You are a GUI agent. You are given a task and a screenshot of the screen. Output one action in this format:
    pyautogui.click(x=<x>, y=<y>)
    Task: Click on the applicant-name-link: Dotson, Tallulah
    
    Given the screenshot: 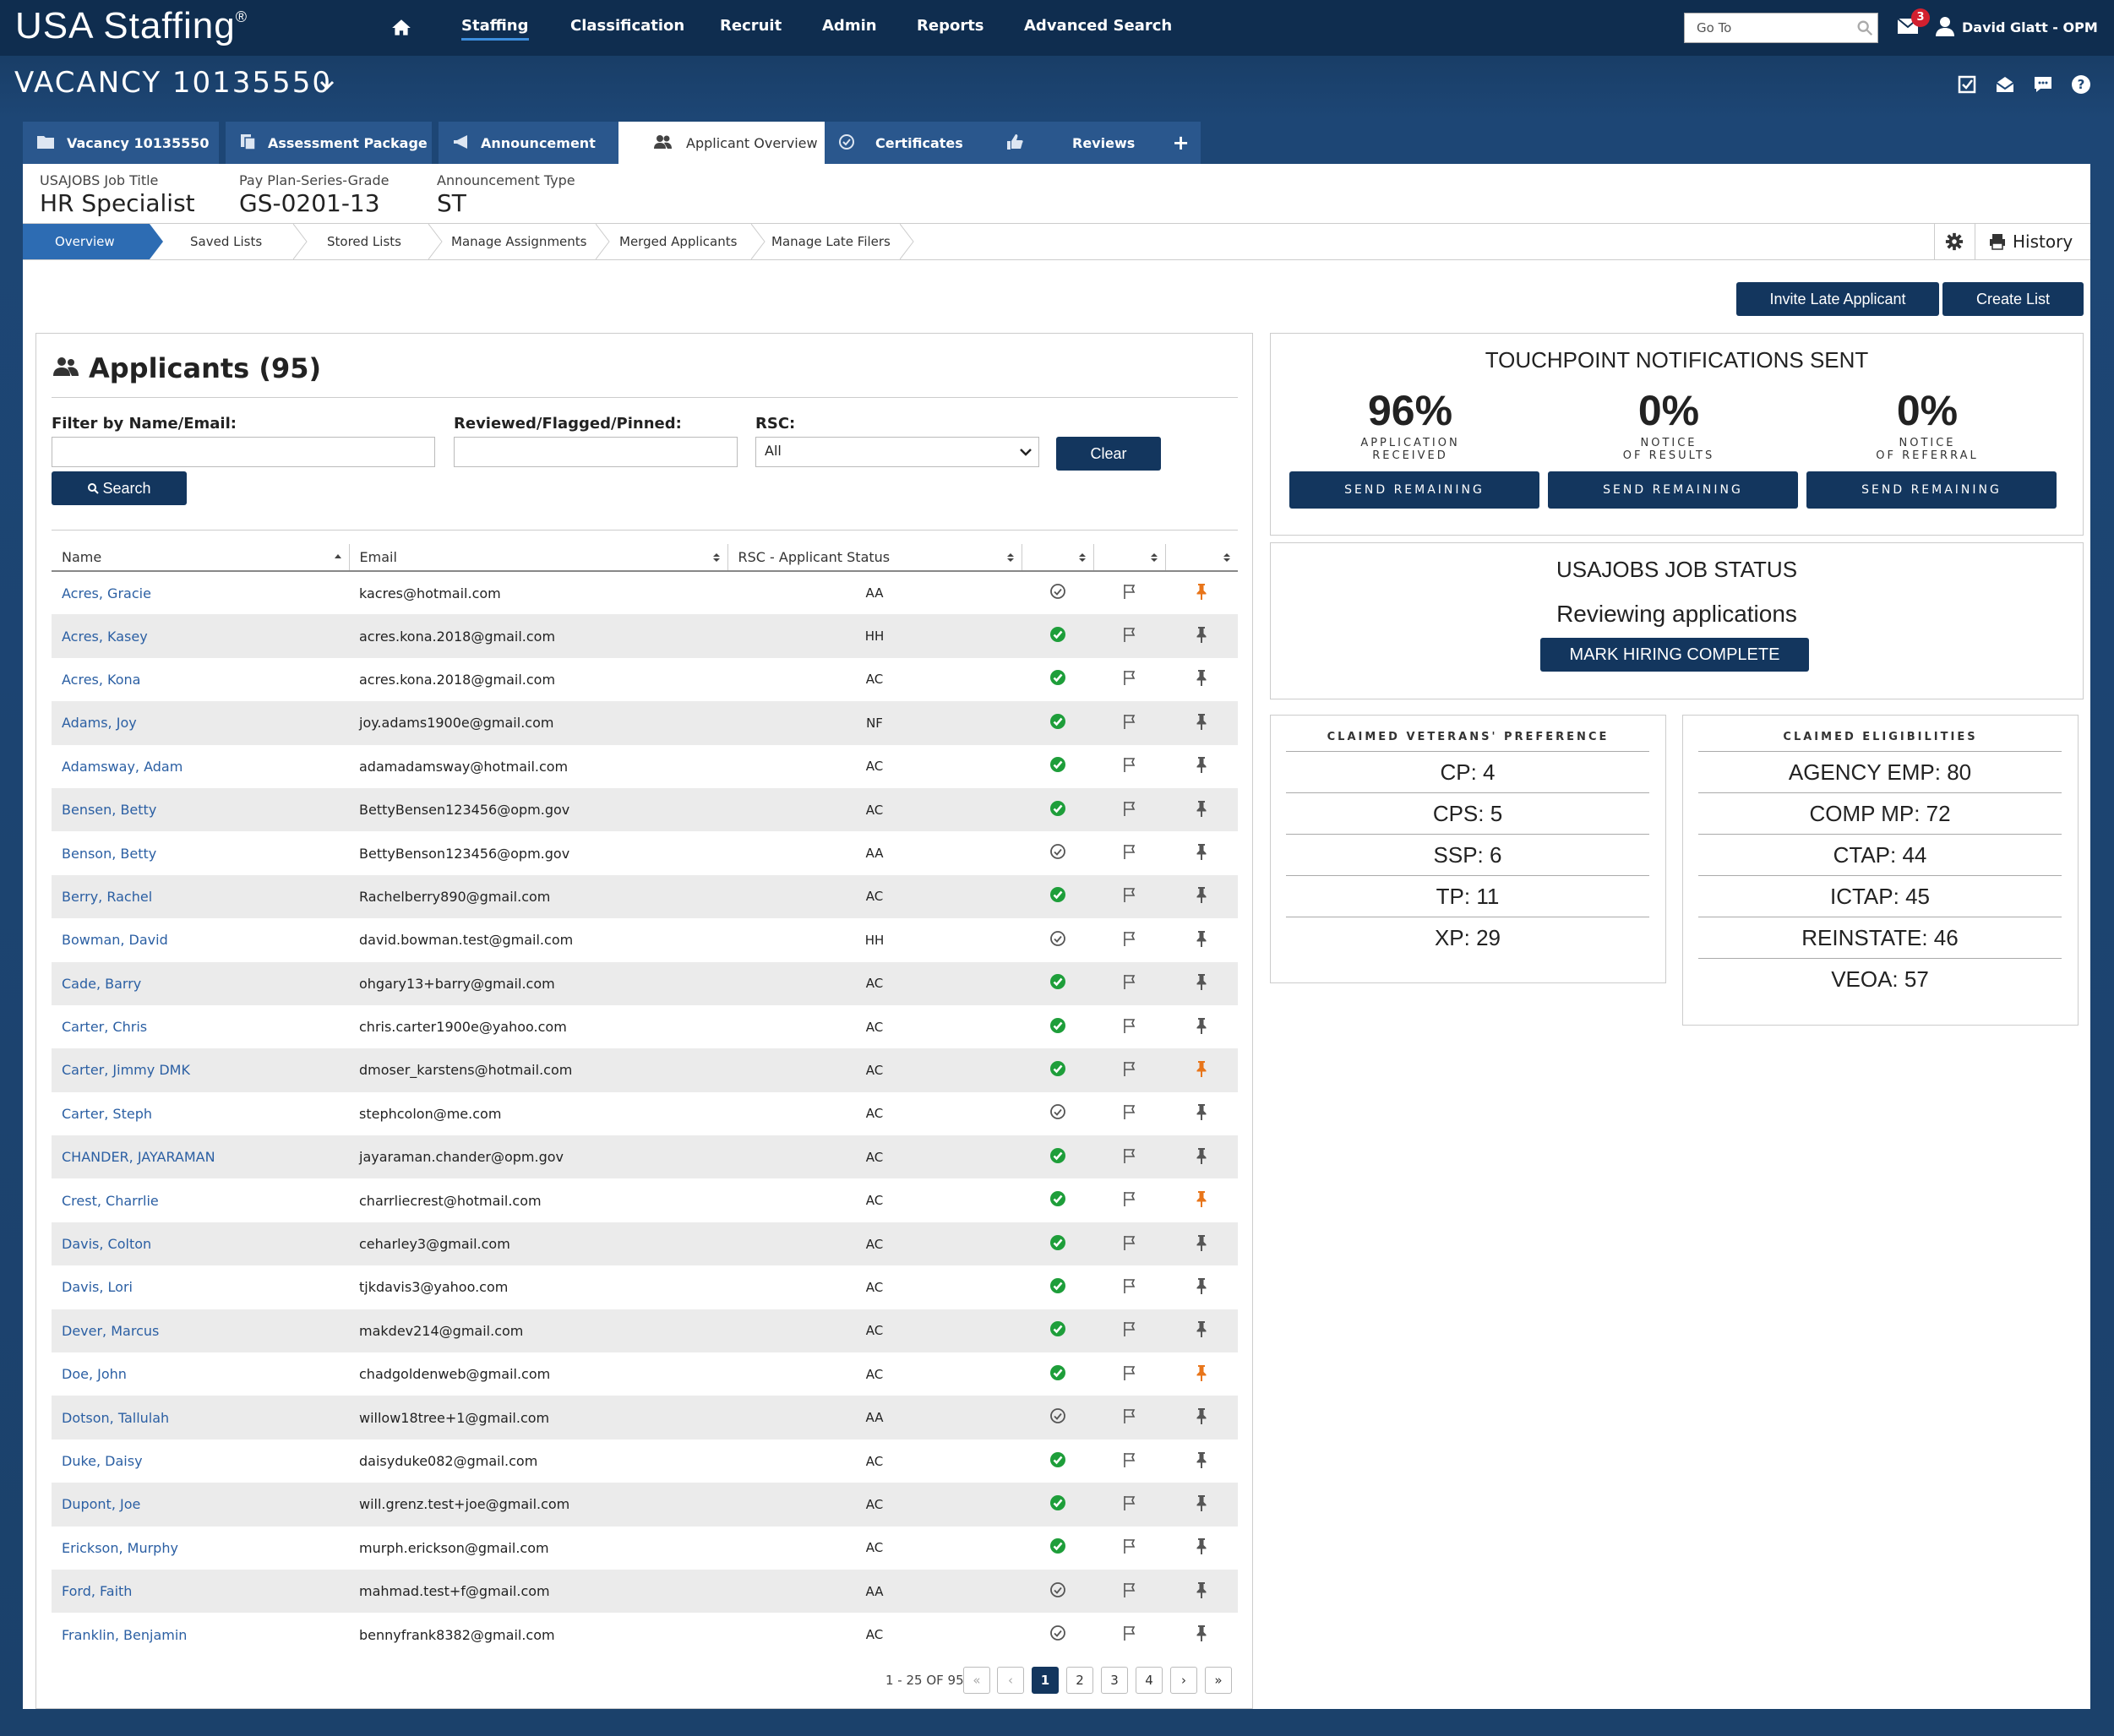 What is the action you would take?
    pyautogui.click(x=200, y=1417)
    